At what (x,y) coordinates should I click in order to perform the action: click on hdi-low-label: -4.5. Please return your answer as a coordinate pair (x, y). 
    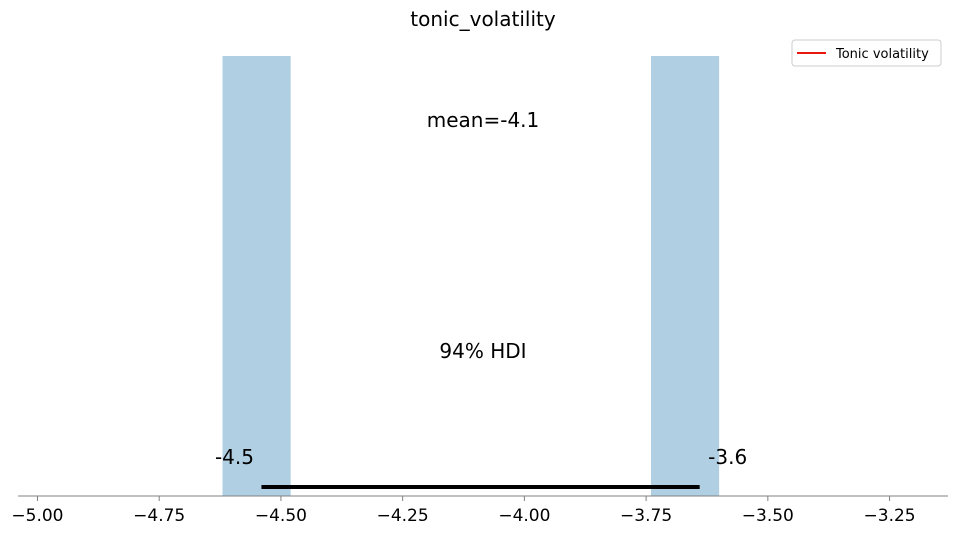
    Looking at the image, I should click on (234, 457).